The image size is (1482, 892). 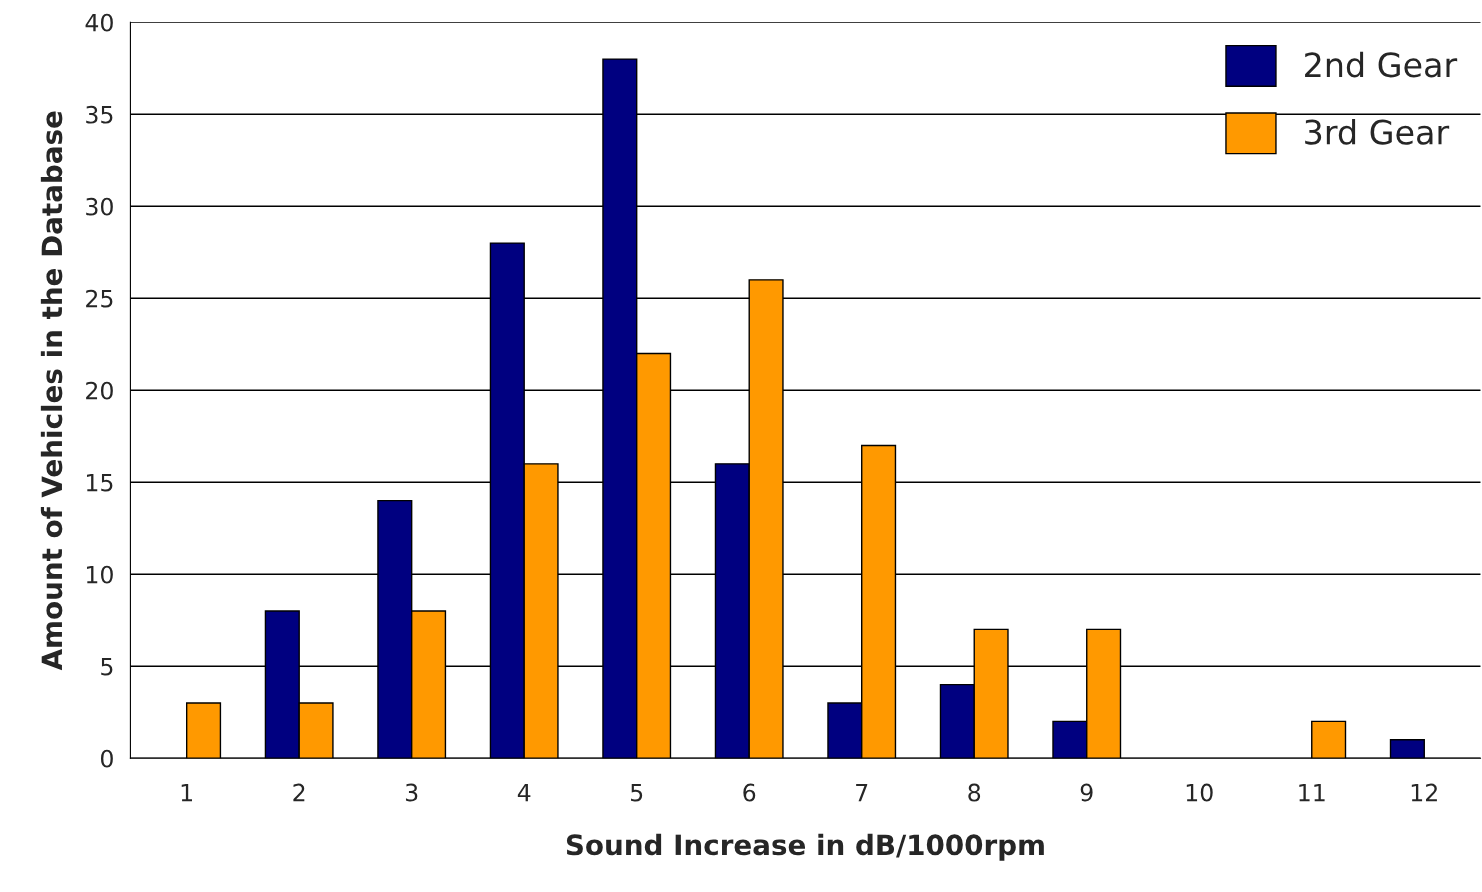 What do you see at coordinates (99, 114) in the screenshot?
I see `y-tick-label: 35` at bounding box center [99, 114].